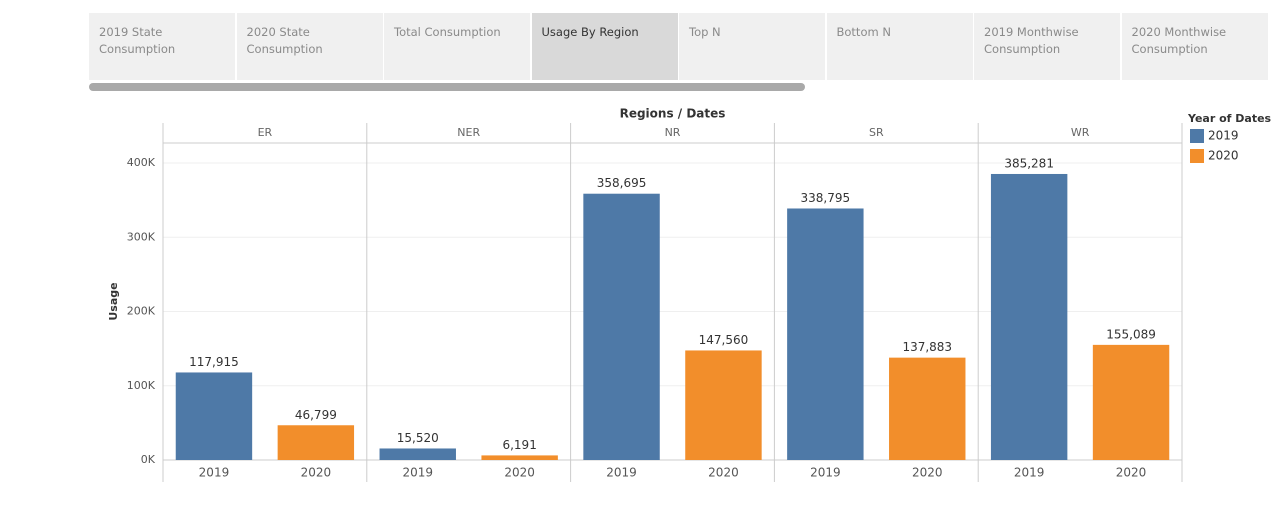  I want to click on legend-label: 2019, so click(1223, 136).